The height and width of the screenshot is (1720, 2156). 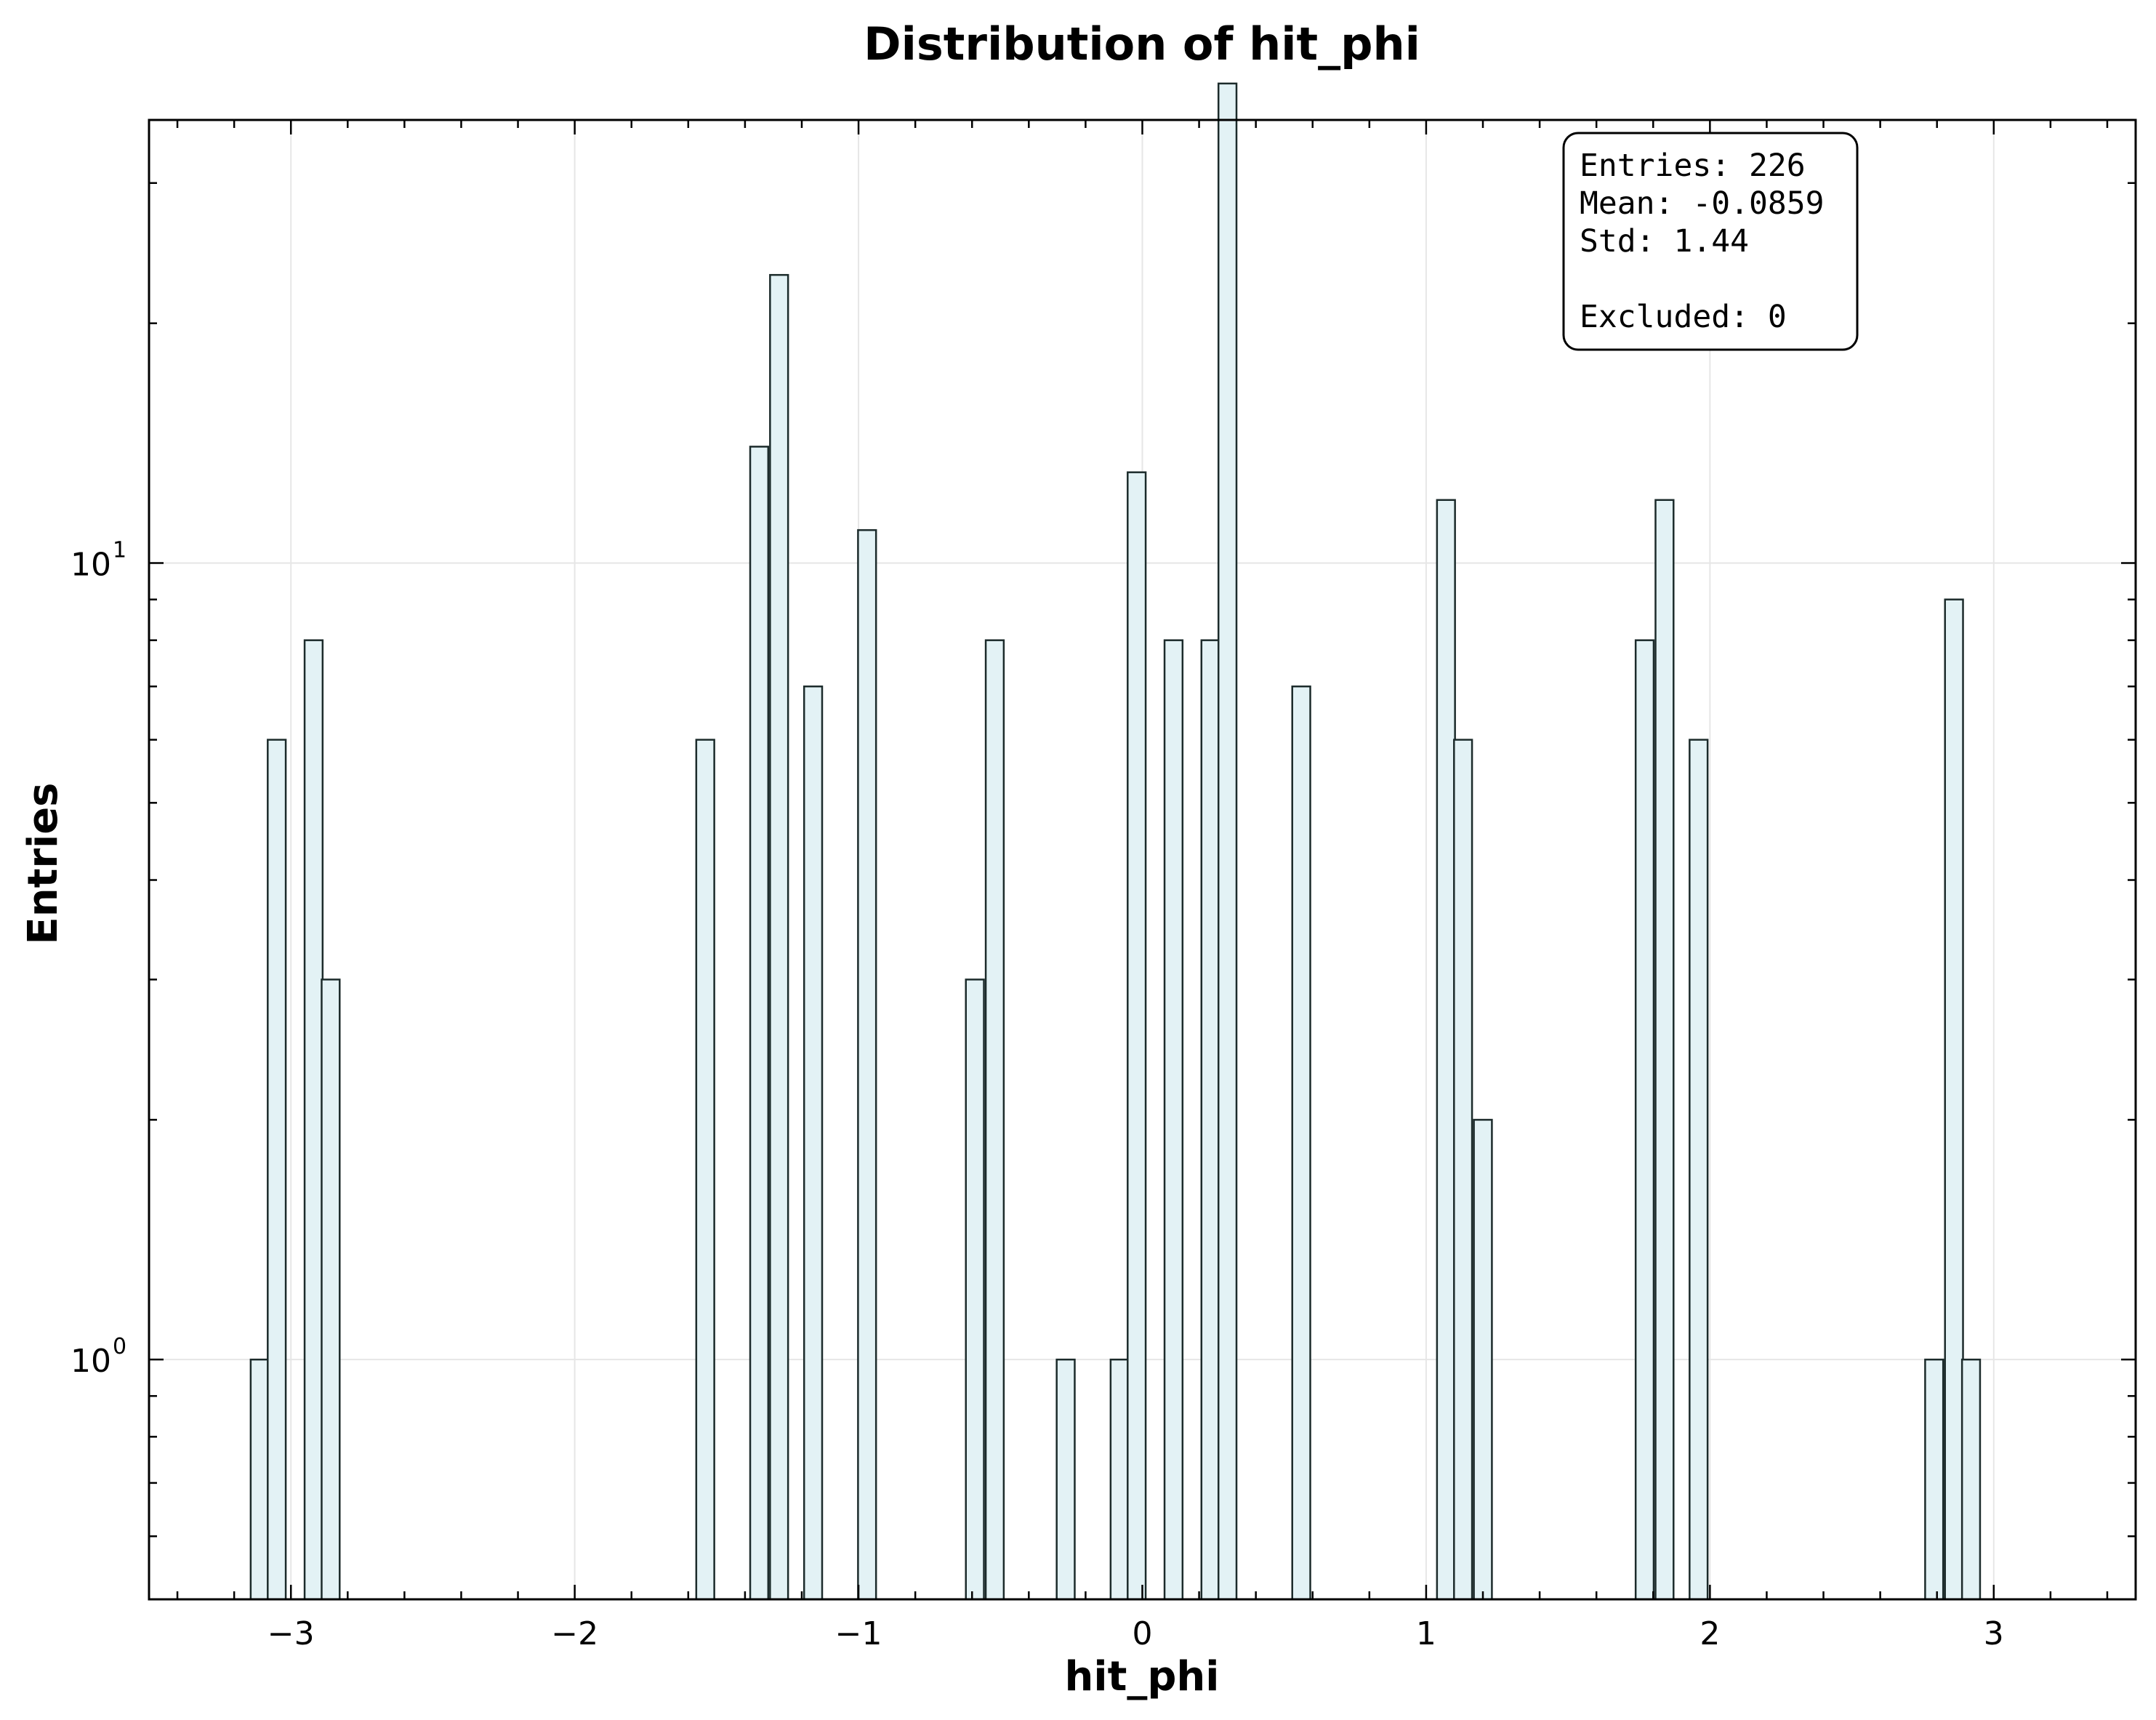 I want to click on x-tick-label: 3, so click(x=1994, y=1633).